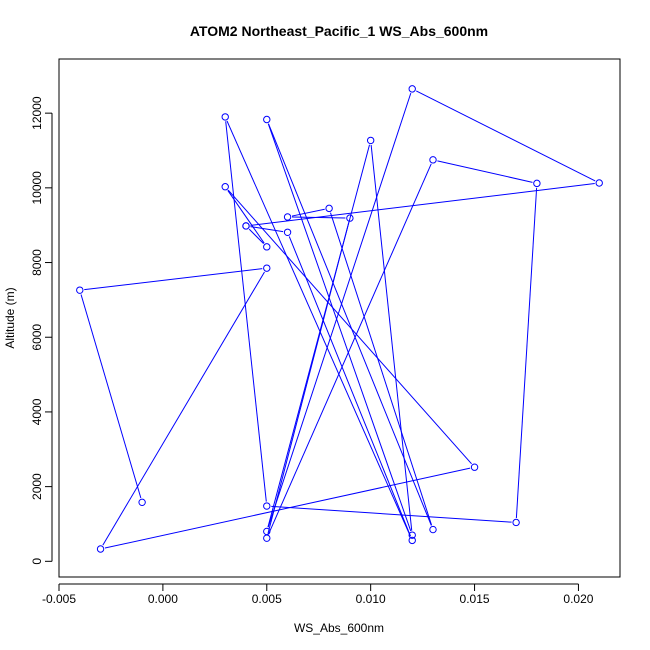  Describe the element at coordinates (37, 262) in the screenshot. I see `y-tick-label: 8000` at that location.